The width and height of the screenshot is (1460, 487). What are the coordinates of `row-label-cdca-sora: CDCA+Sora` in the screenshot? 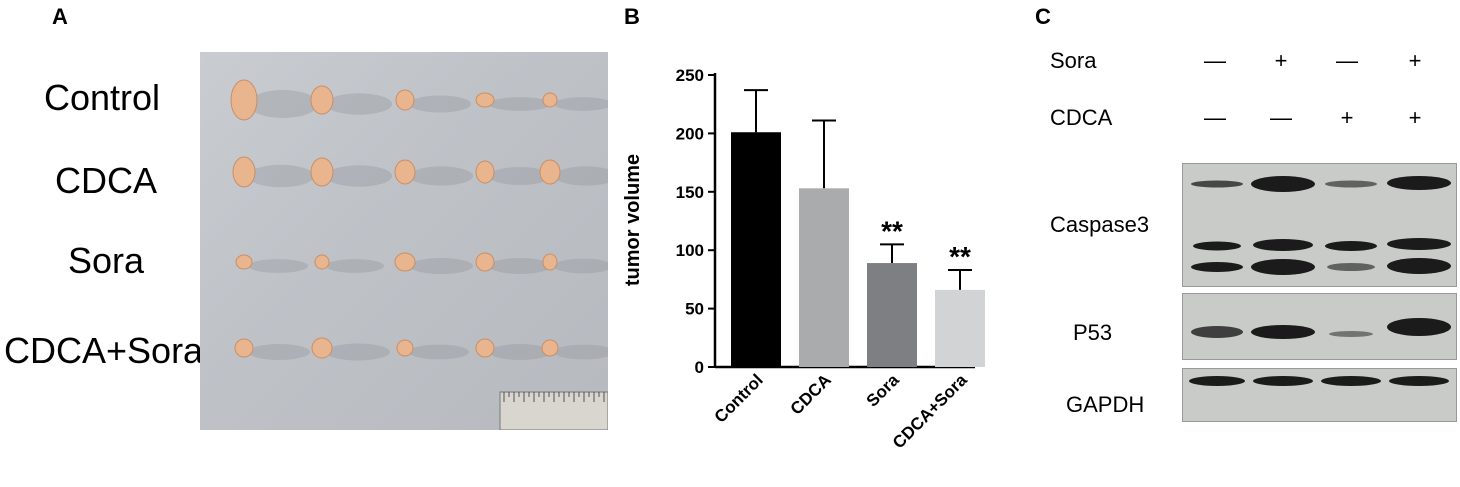 It's located at (104, 350).